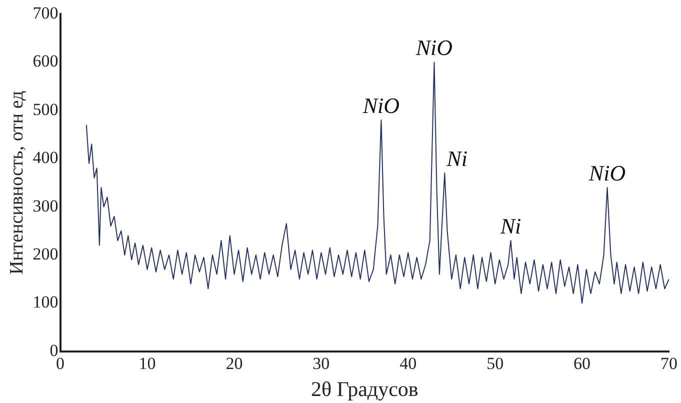  Describe the element at coordinates (147, 364) in the screenshot. I see `x-tick-label: 10` at that location.